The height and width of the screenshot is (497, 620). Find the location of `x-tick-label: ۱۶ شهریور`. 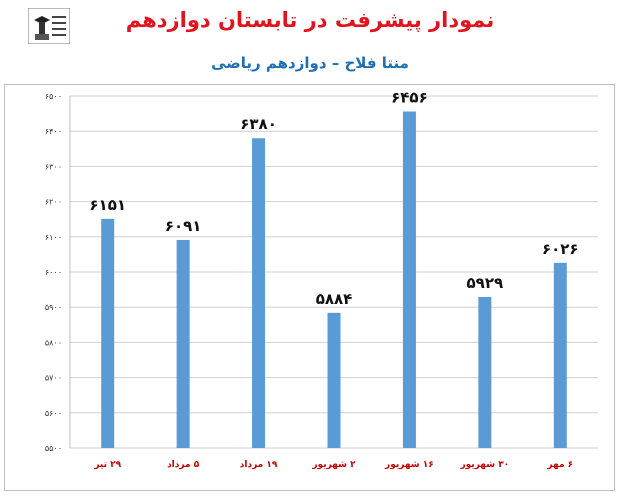

x-tick-label: ۱۶ شهریور is located at coordinates (409, 465).